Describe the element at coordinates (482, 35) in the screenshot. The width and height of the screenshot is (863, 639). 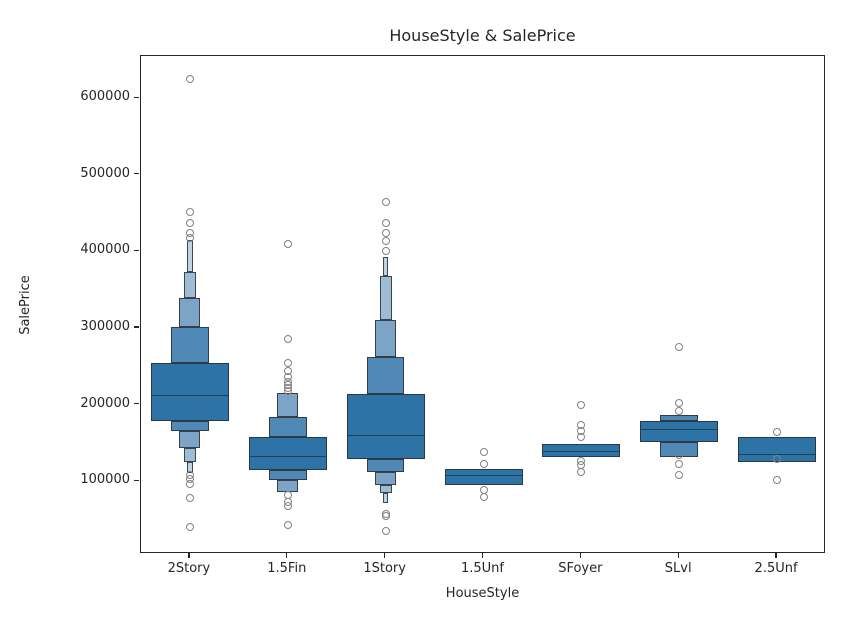
I see `chart-title: HouseStyle & SalePrice` at that location.